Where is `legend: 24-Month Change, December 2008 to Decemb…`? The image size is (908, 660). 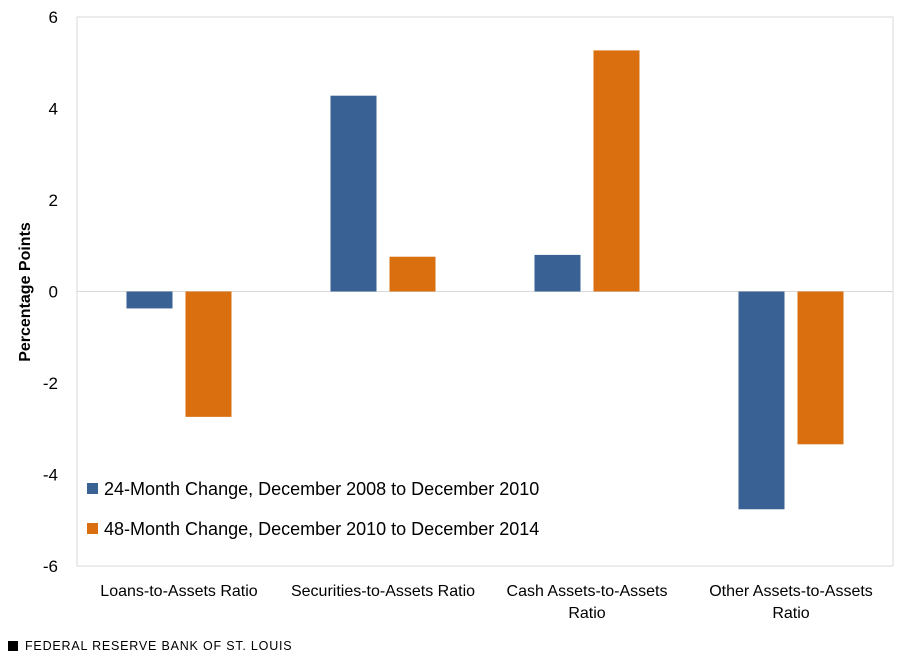
legend: 24-Month Change, December 2008 to Decemb… is located at coordinates (313, 509).